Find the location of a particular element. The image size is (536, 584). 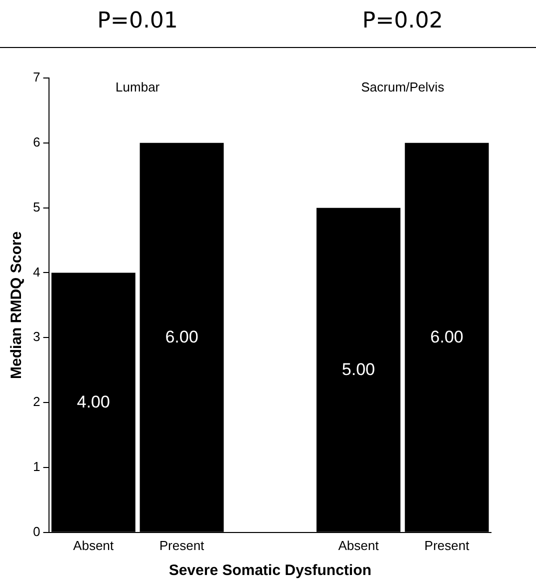

y-tick-label: 6 is located at coordinates (36, 142).